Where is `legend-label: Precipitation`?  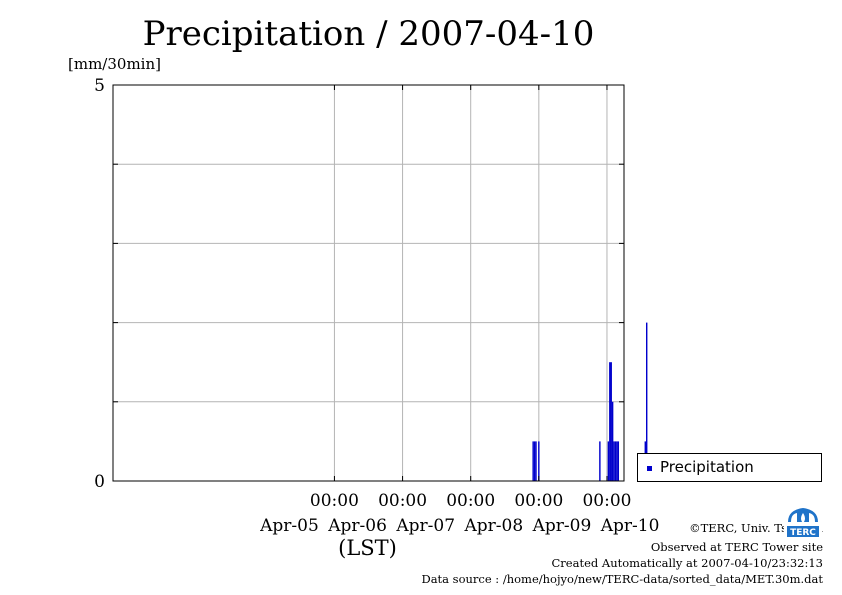 legend-label: Precipitation is located at coordinates (707, 467).